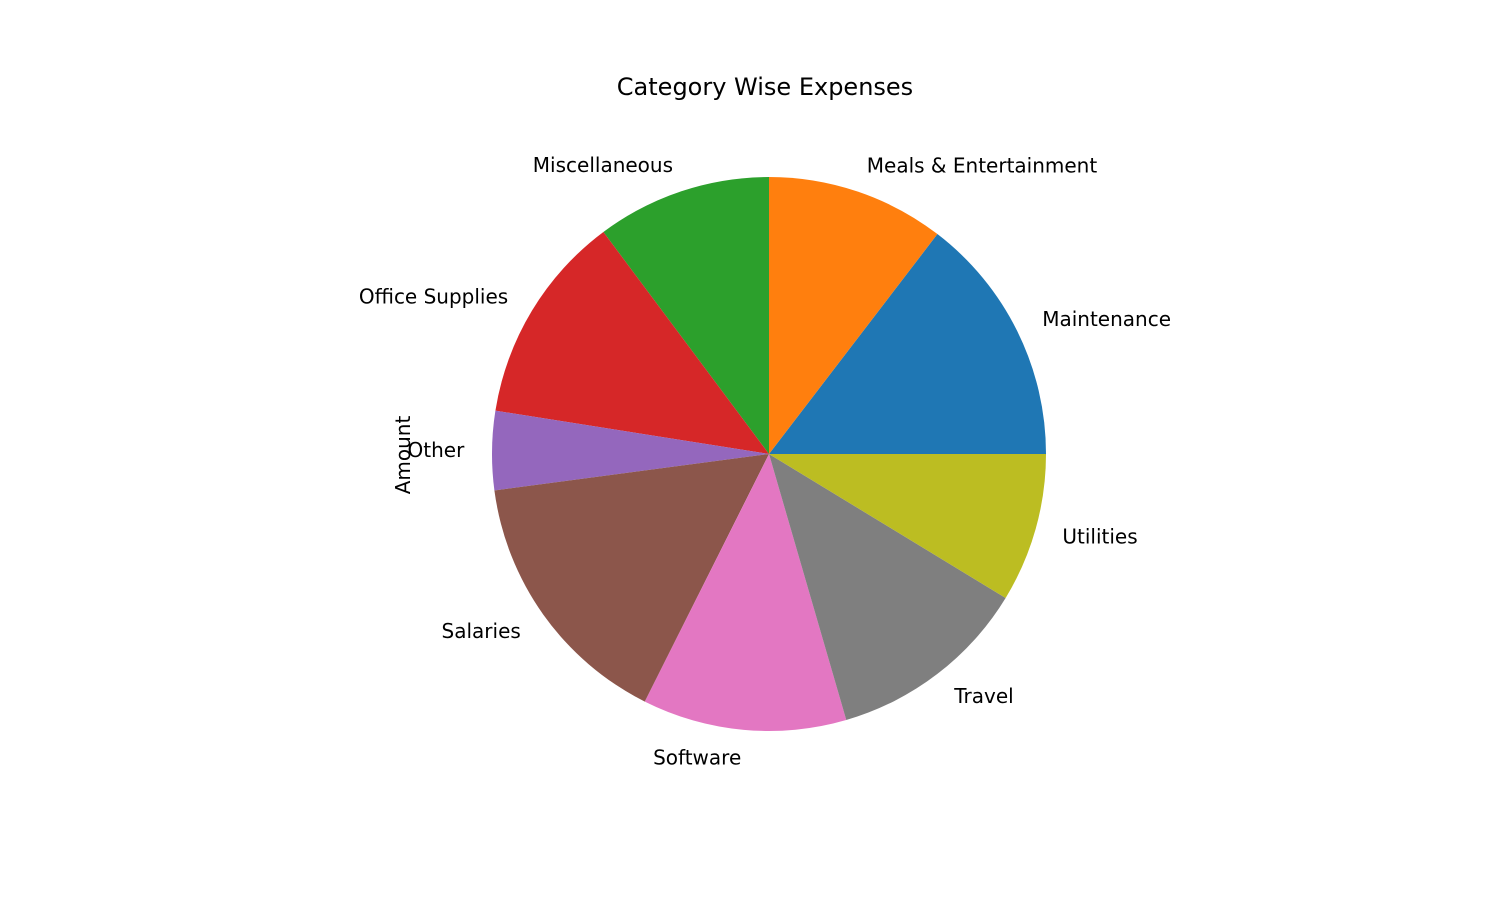 The width and height of the screenshot is (1500, 900). What do you see at coordinates (853, 315) in the screenshot?
I see `pie-slice-meals-entertainment` at bounding box center [853, 315].